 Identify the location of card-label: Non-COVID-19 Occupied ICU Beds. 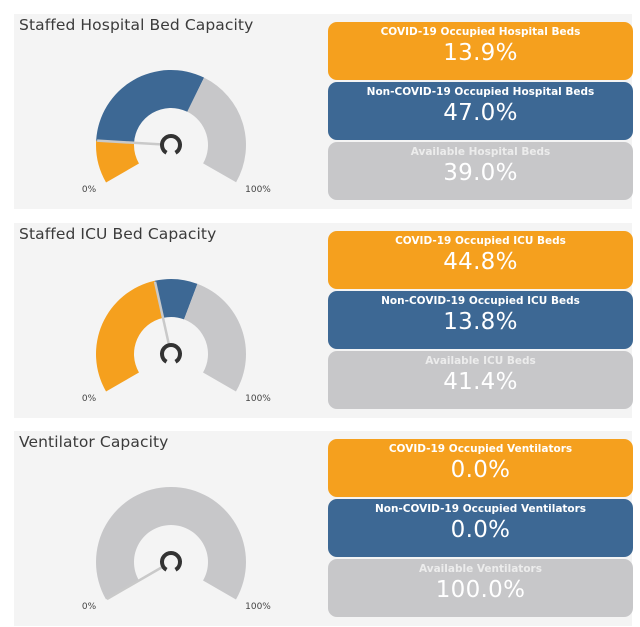
(480, 301).